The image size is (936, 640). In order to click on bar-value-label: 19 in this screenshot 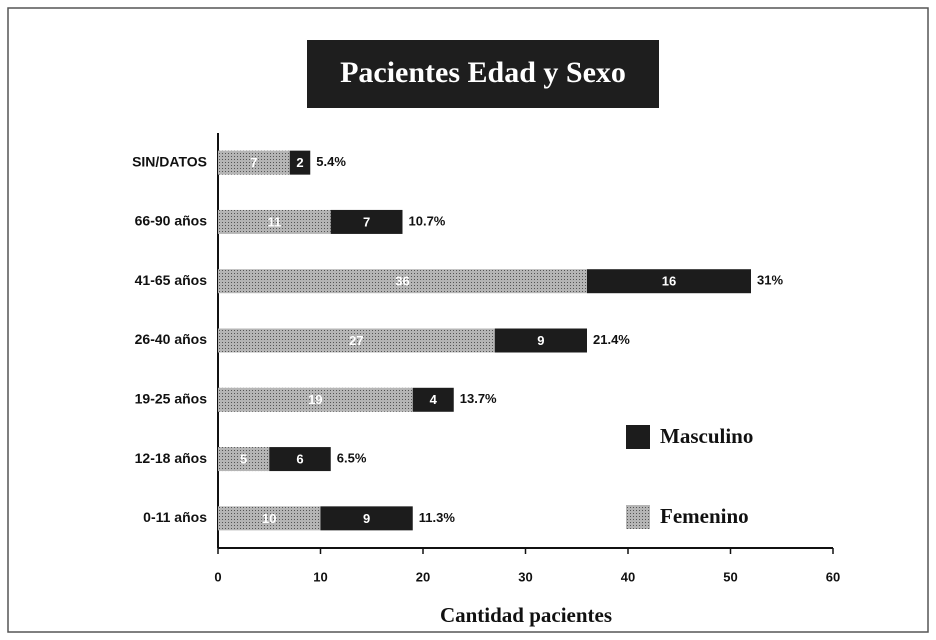, I will do `click(315, 399)`.